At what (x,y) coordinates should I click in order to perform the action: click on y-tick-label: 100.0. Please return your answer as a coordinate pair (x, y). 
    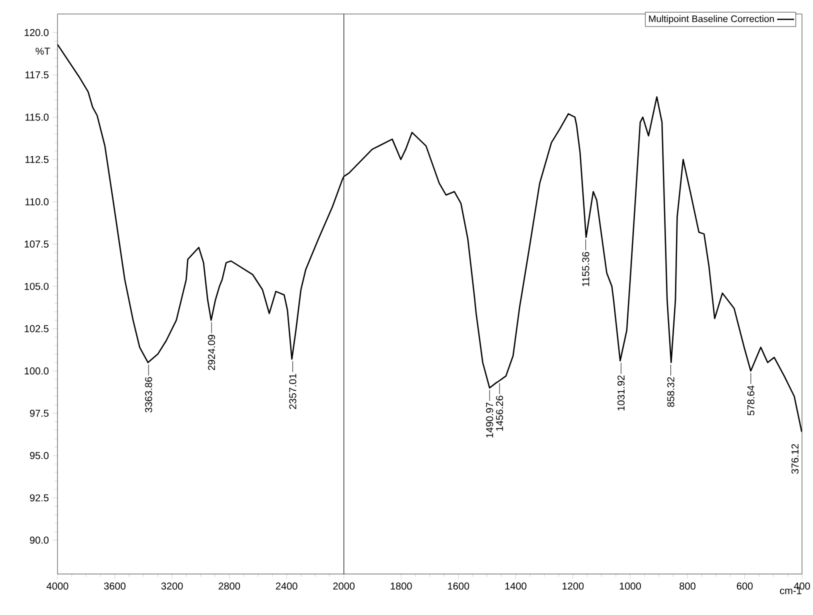
    Looking at the image, I should click on (36, 371).